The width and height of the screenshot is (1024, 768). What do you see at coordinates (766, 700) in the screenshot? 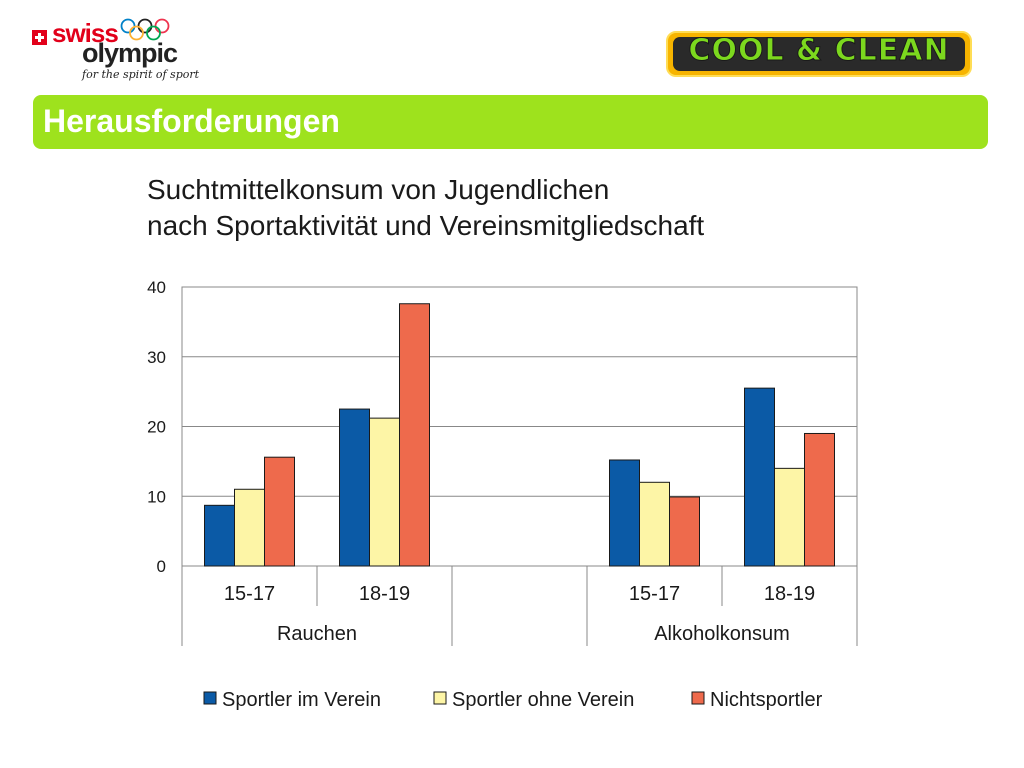
I see `legend-label: Nichtsportler` at bounding box center [766, 700].